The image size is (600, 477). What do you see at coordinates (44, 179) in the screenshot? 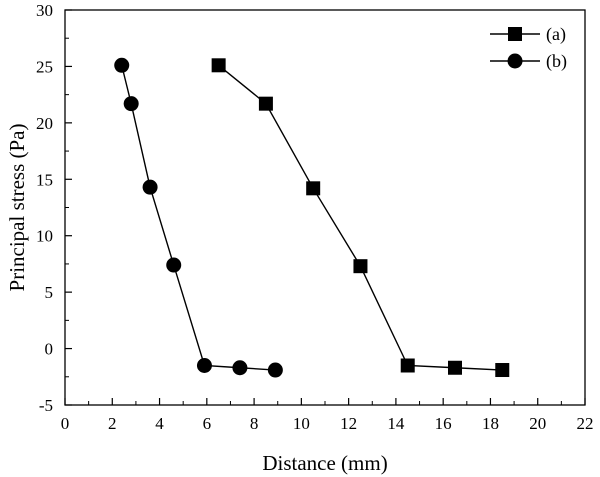
I see `y-tick-label: 15` at bounding box center [44, 179].